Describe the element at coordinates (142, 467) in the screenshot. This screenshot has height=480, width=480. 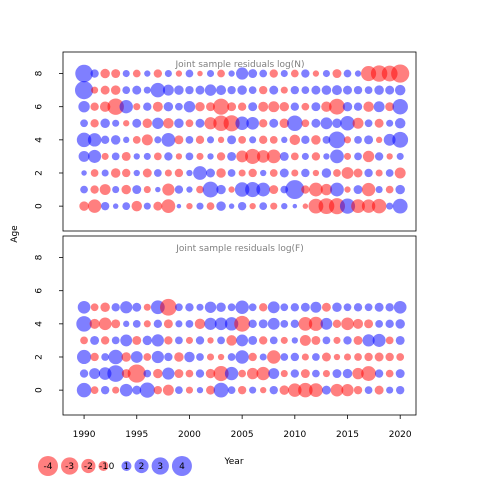
I see `legend-label: 2` at that location.